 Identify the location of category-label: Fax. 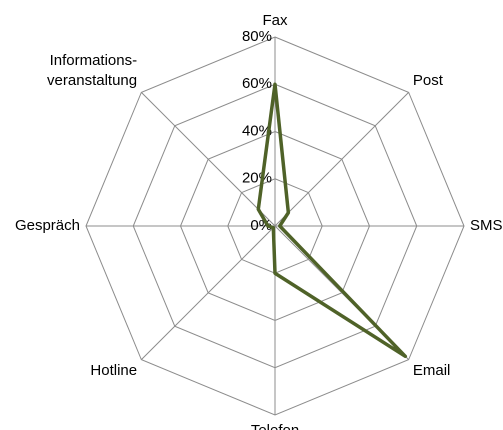
(275, 20).